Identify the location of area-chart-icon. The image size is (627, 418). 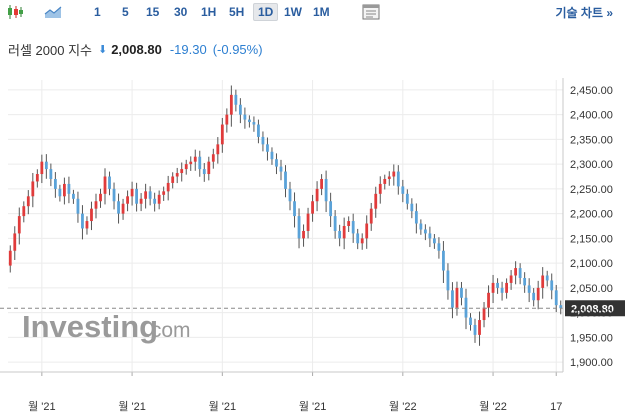
(53, 12).